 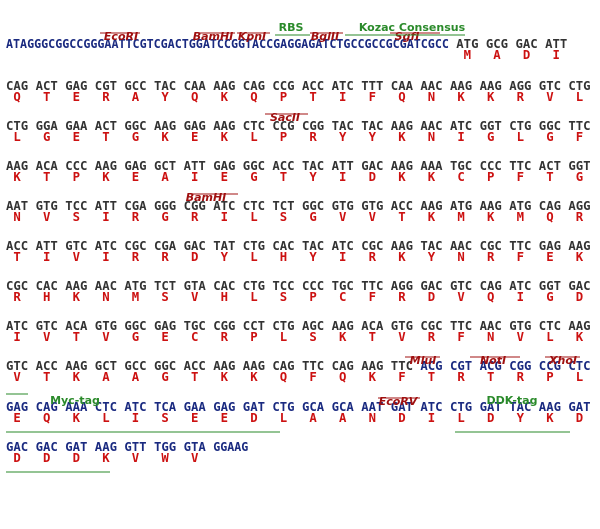 What do you see at coordinates (372, 206) in the screenshot?
I see `codon: GTG` at bounding box center [372, 206].